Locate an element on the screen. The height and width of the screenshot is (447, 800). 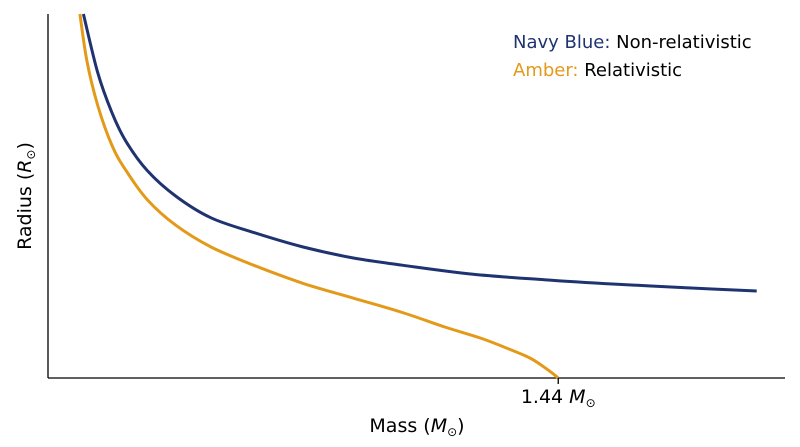
y-axis-label: Radius (R⊙) is located at coordinates (26, 196).